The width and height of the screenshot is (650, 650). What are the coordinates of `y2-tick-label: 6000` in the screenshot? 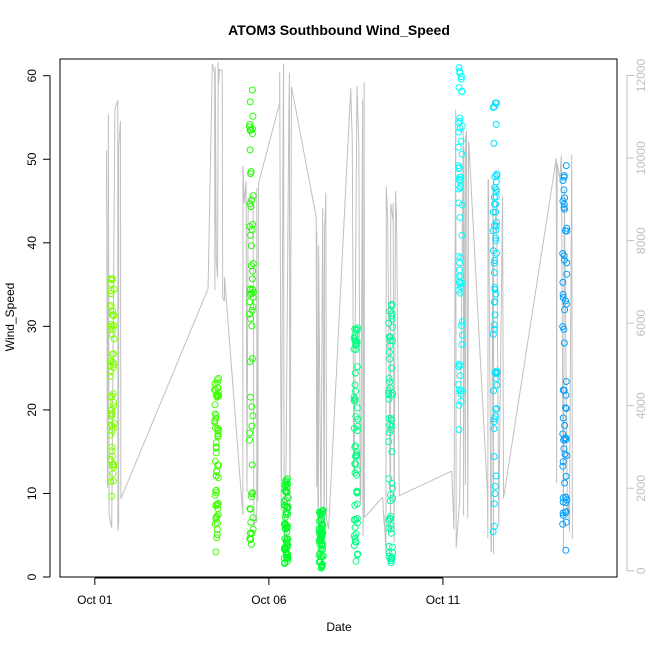 It's located at (641, 322).